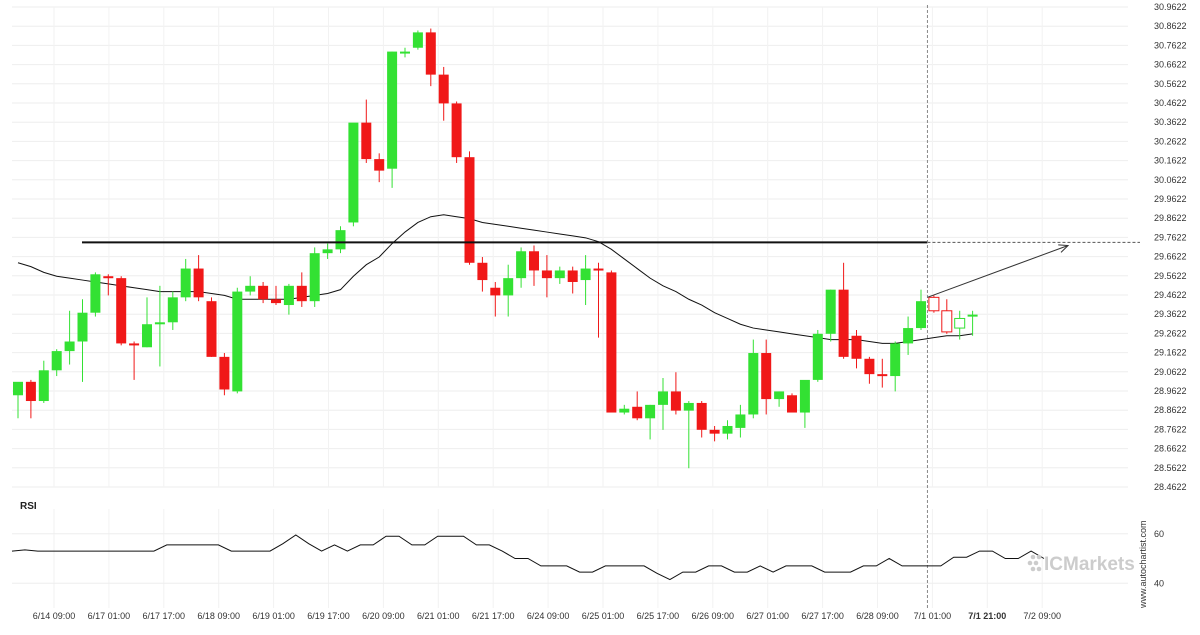 This screenshot has height=635, width=1200. What do you see at coordinates (1170, 161) in the screenshot?
I see `y-tick-label: 30.1622` at bounding box center [1170, 161].